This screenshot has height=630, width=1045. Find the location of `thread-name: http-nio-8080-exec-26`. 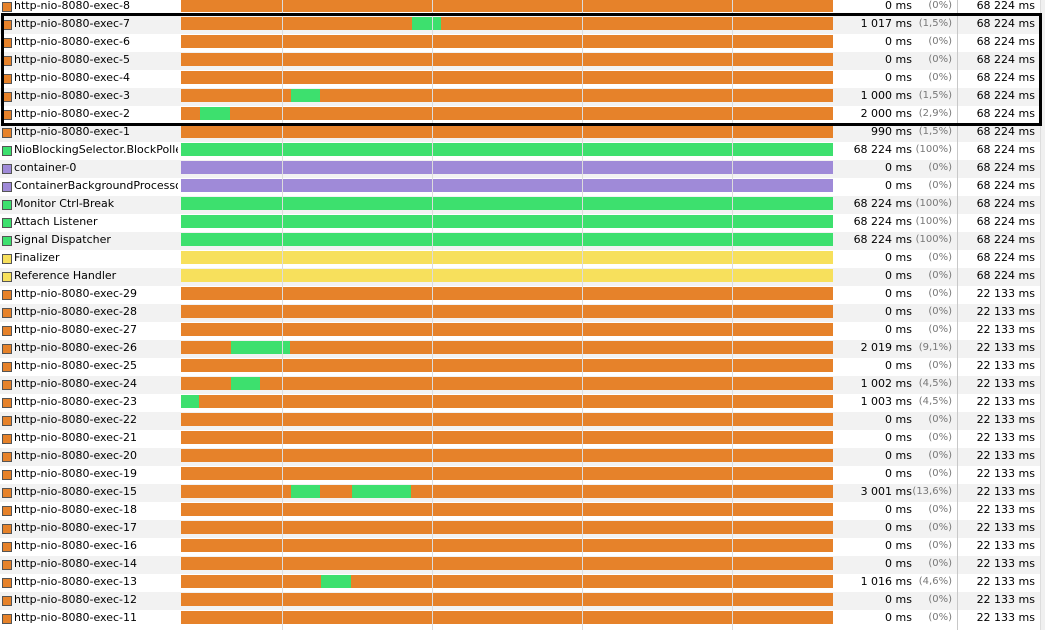

thread-name: http-nio-8080-exec-26 is located at coordinates (75, 347).